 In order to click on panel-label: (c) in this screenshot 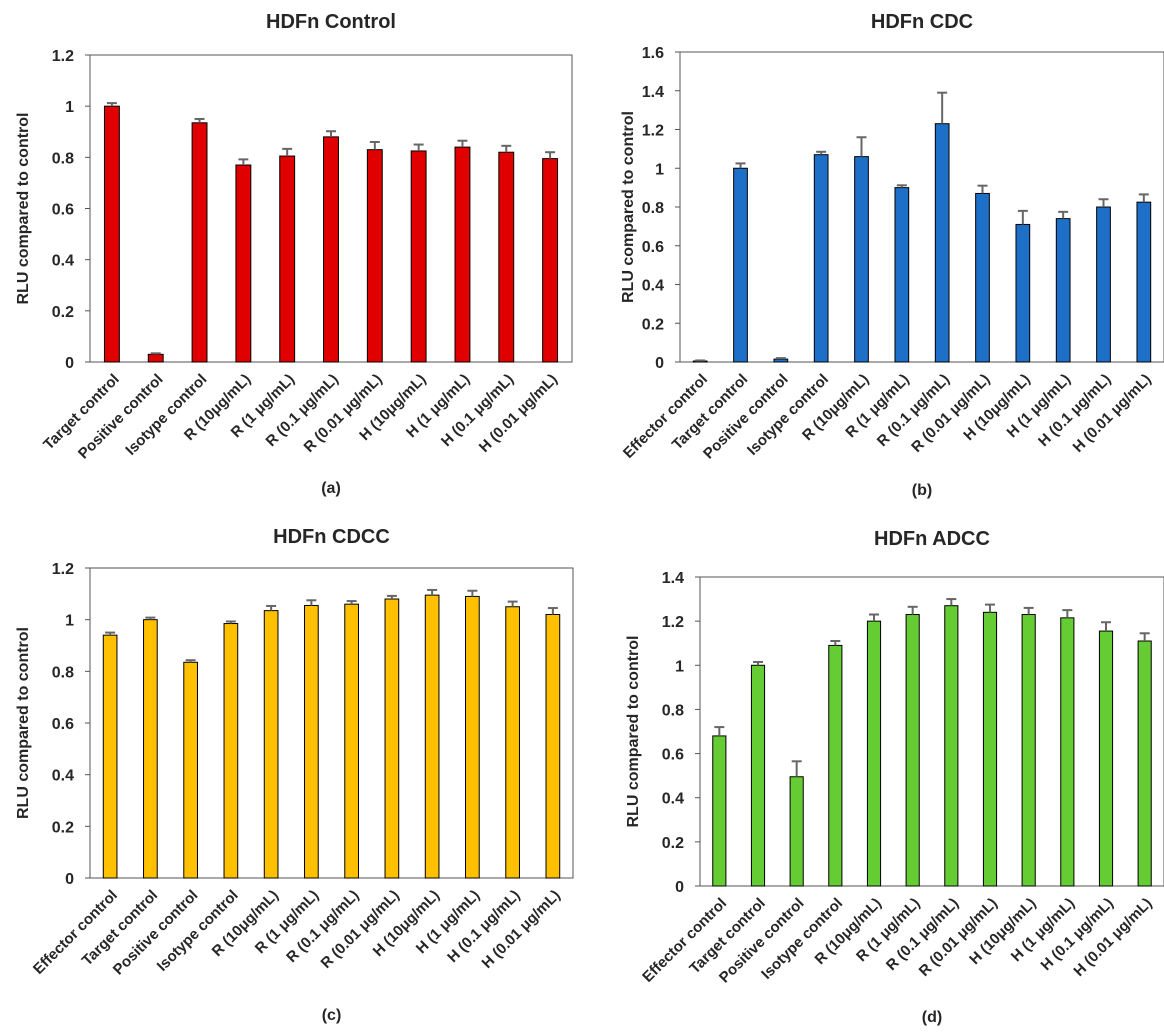, I will do `click(332, 1015)`.